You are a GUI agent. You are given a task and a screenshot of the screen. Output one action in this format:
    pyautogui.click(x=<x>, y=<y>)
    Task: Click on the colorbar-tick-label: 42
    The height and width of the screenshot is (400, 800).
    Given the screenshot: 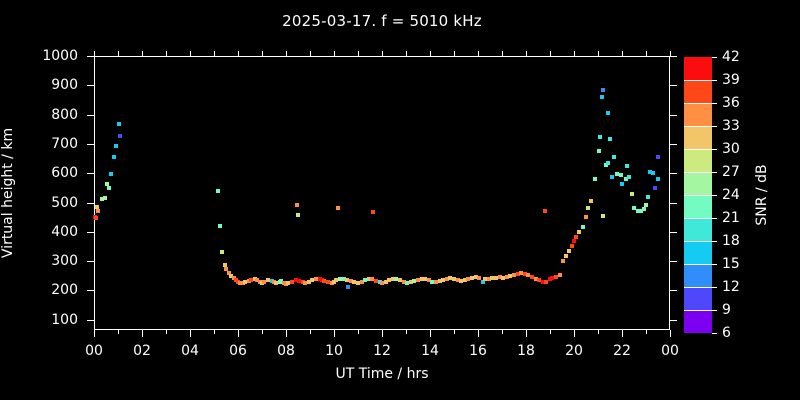 What is the action you would take?
    pyautogui.click(x=731, y=57)
    